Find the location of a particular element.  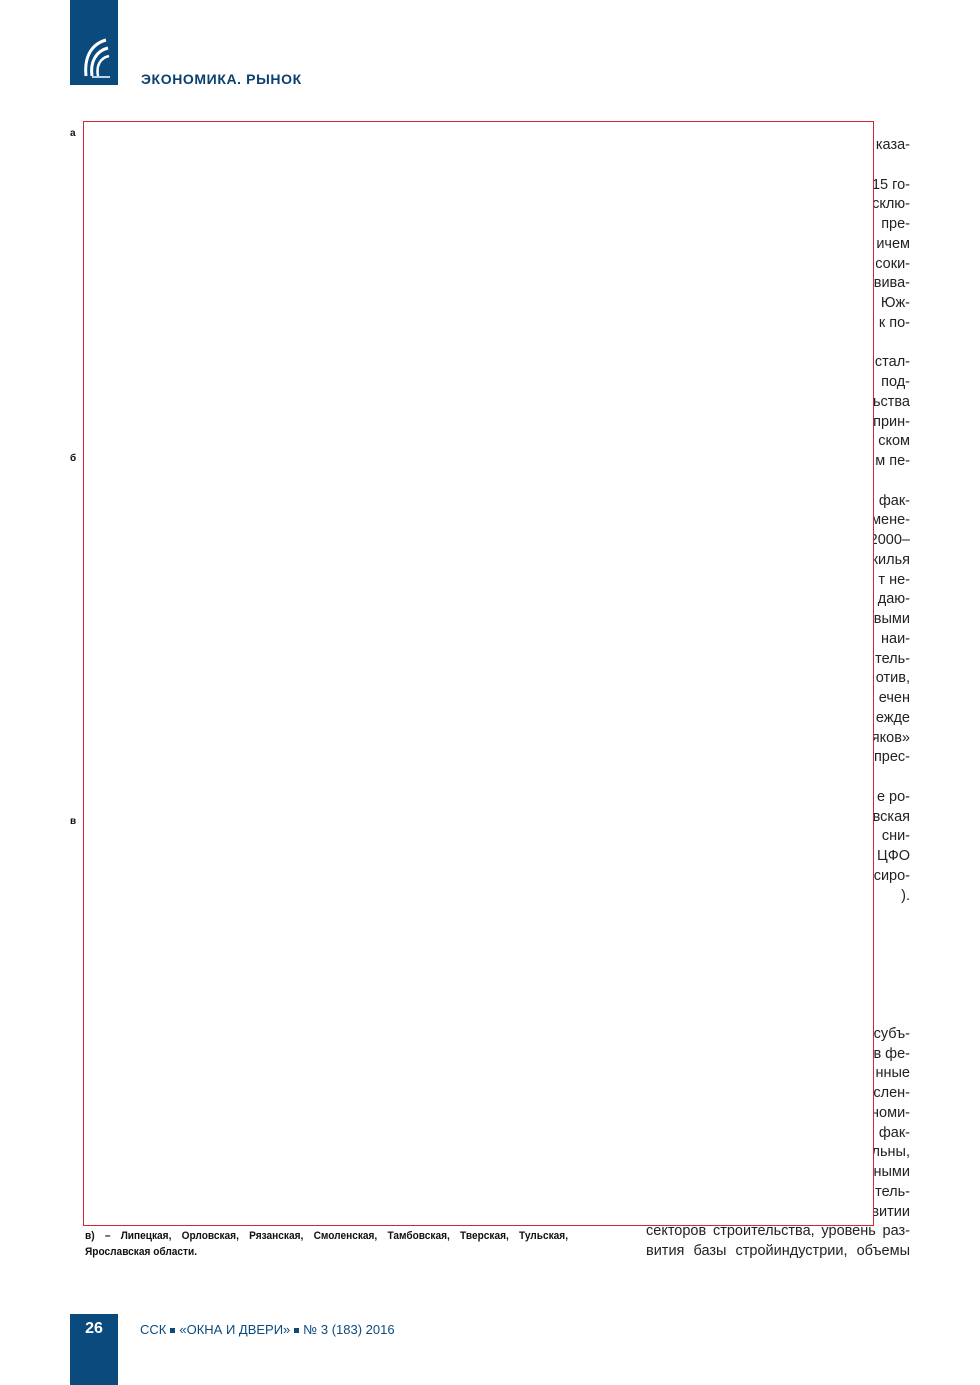

column-line: склю- is located at coordinates (891, 204).